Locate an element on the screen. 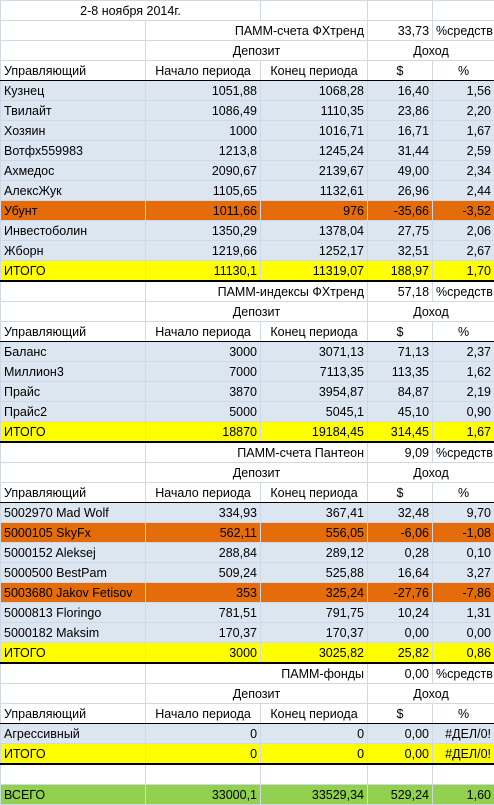  cell: 1,70 is located at coordinates (463, 271).